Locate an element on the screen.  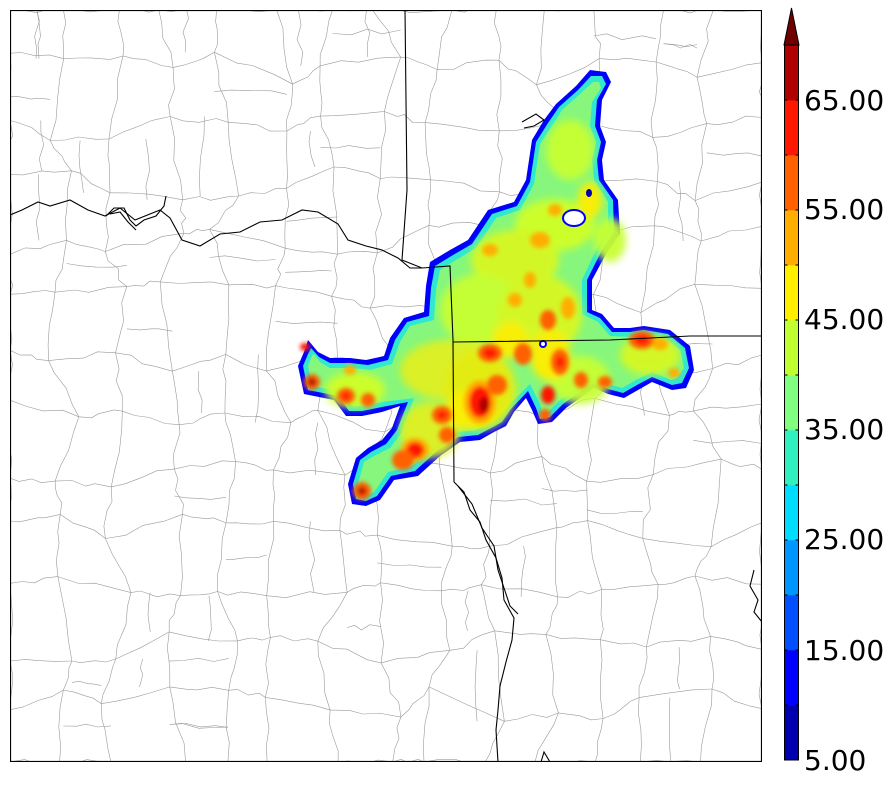
colorbar-label-45: 45.00 is located at coordinates (844, 319).